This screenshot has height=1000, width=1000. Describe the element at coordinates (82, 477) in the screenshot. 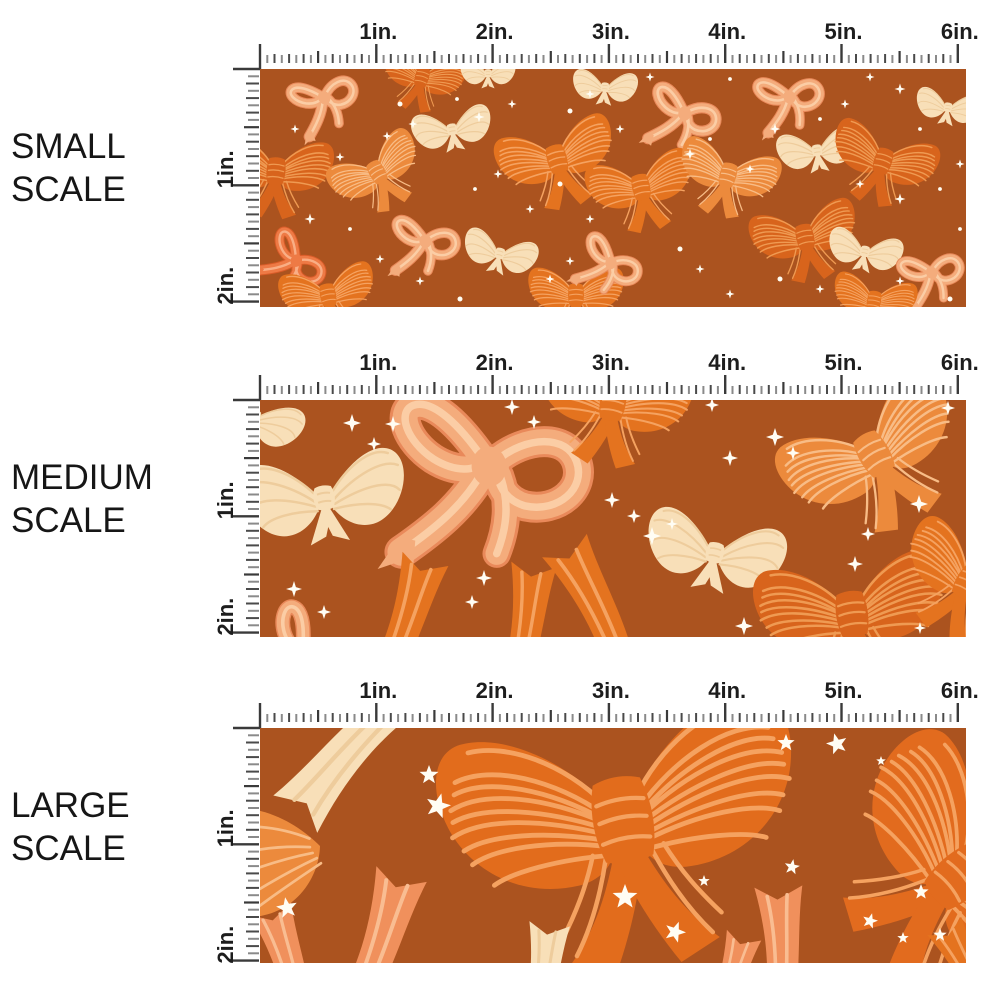

I see `svg-text: MEDIUM` at that location.